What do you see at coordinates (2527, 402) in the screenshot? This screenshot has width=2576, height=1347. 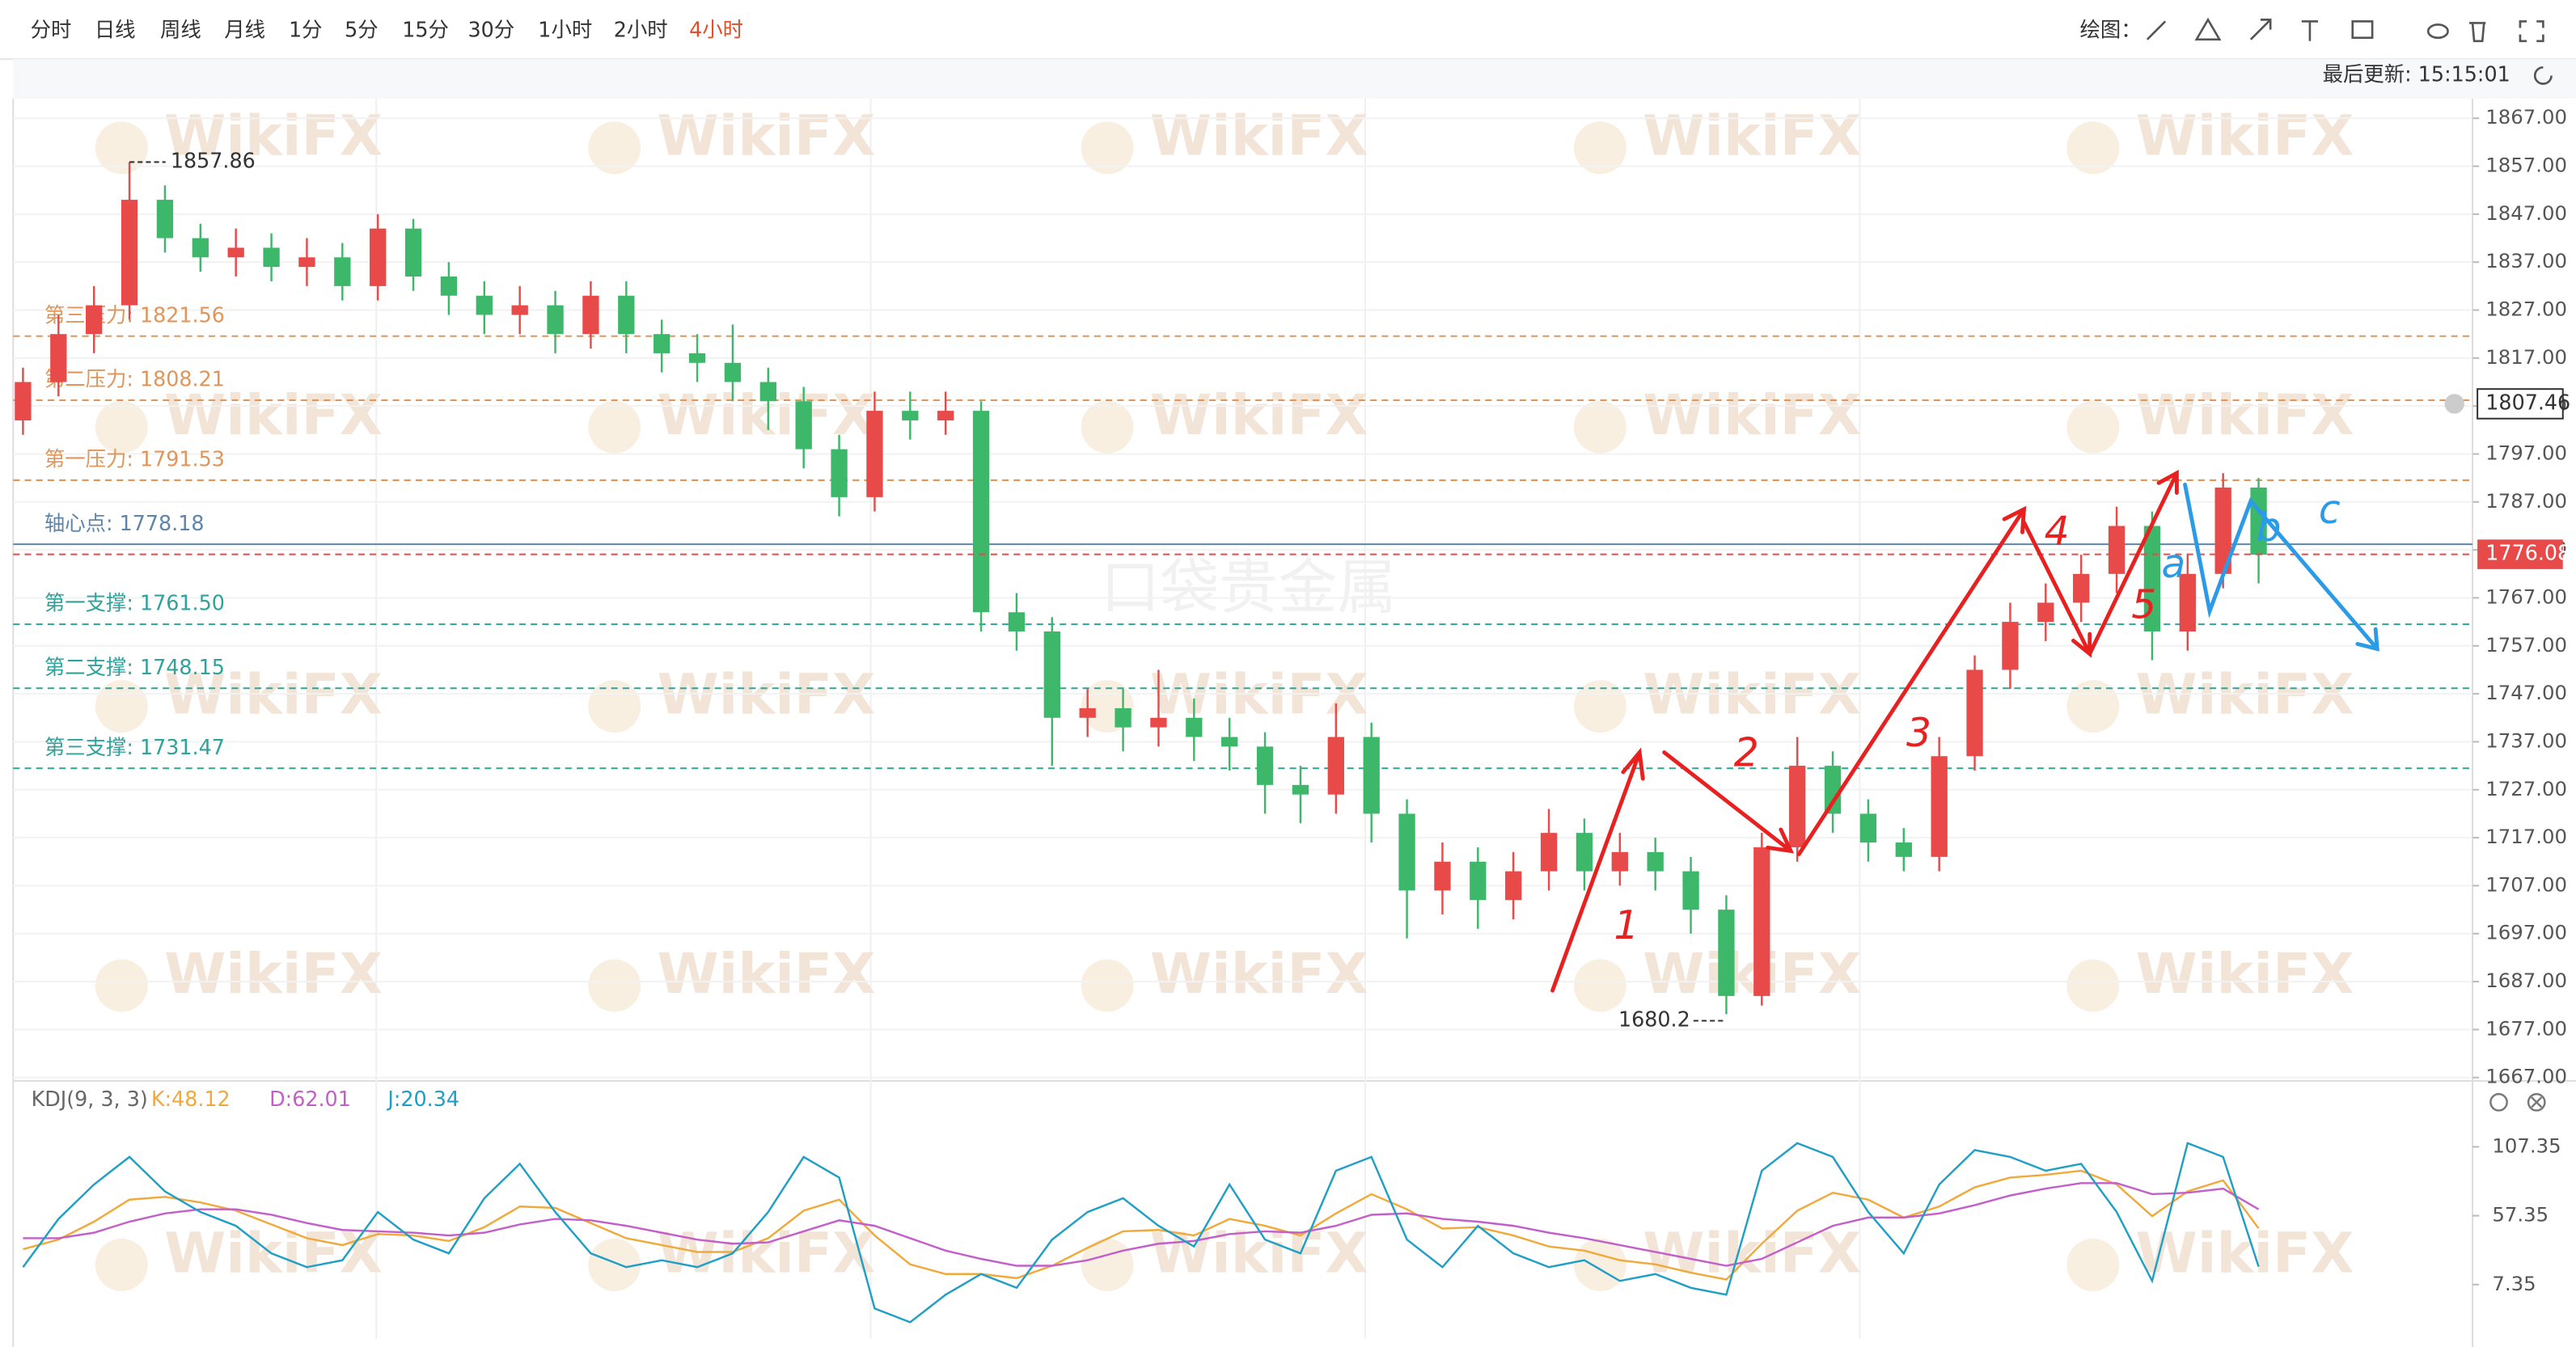 I see `alert-price: 1807.46` at bounding box center [2527, 402].